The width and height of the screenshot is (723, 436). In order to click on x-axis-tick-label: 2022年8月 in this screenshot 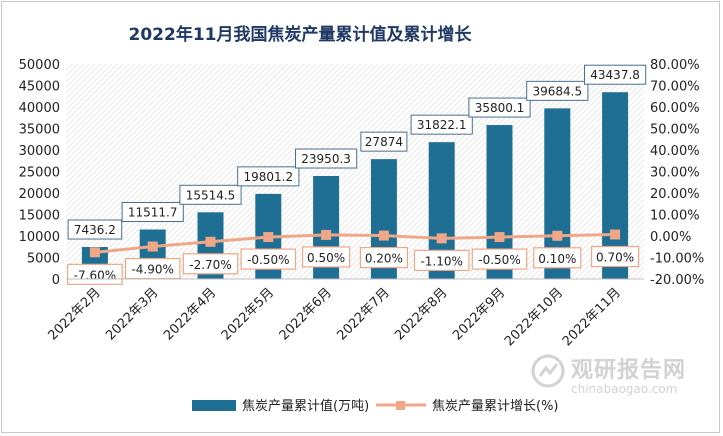, I will do `click(421, 314)`.